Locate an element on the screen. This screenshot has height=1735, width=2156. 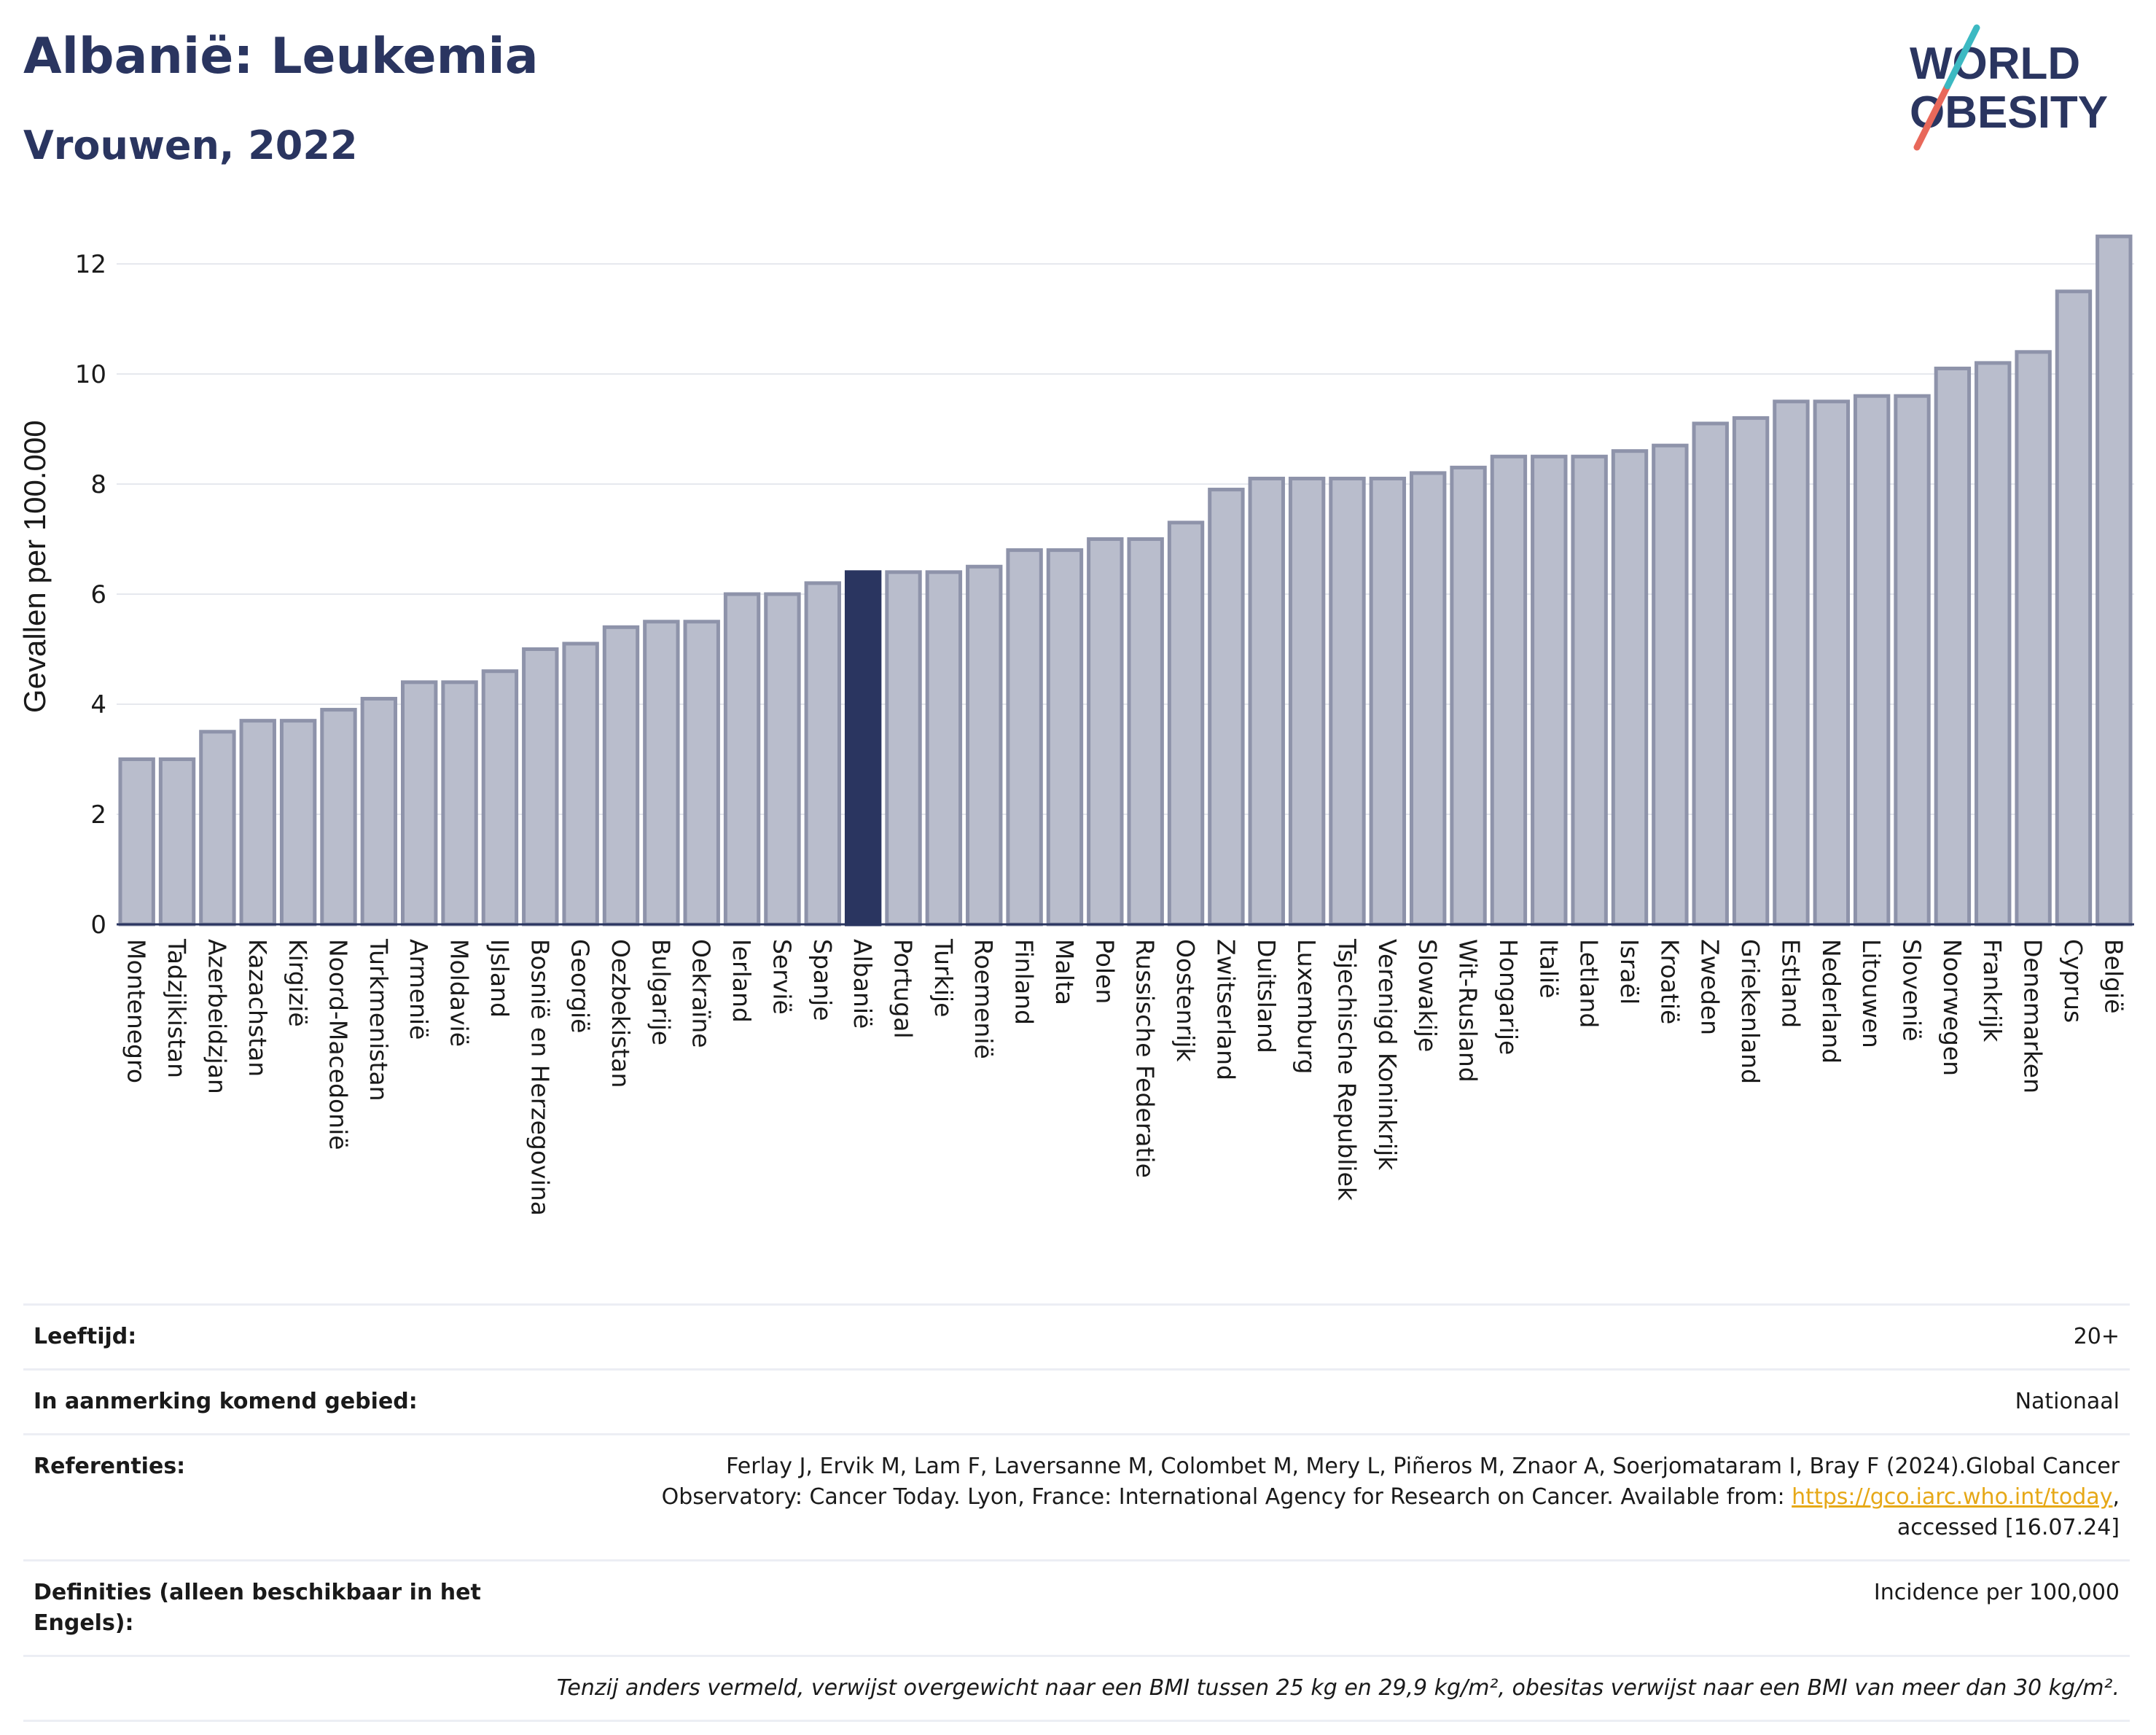
x-tick-label: Hongarije is located at coordinates (1508, 997).